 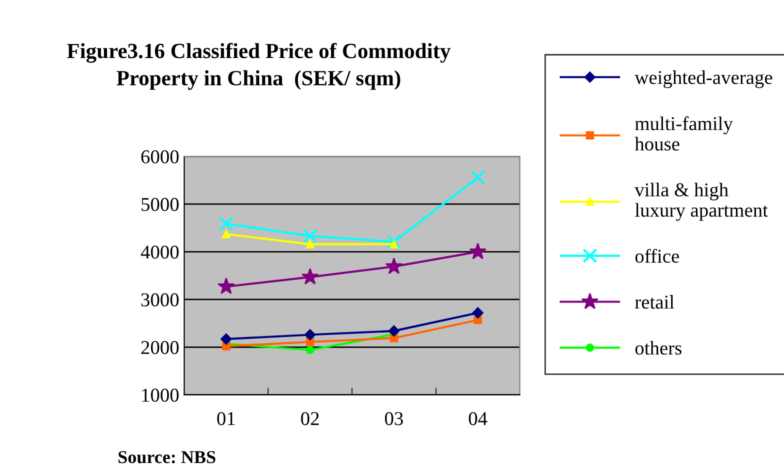 What do you see at coordinates (160, 205) in the screenshot?
I see `y-tick-label: 5000` at bounding box center [160, 205].